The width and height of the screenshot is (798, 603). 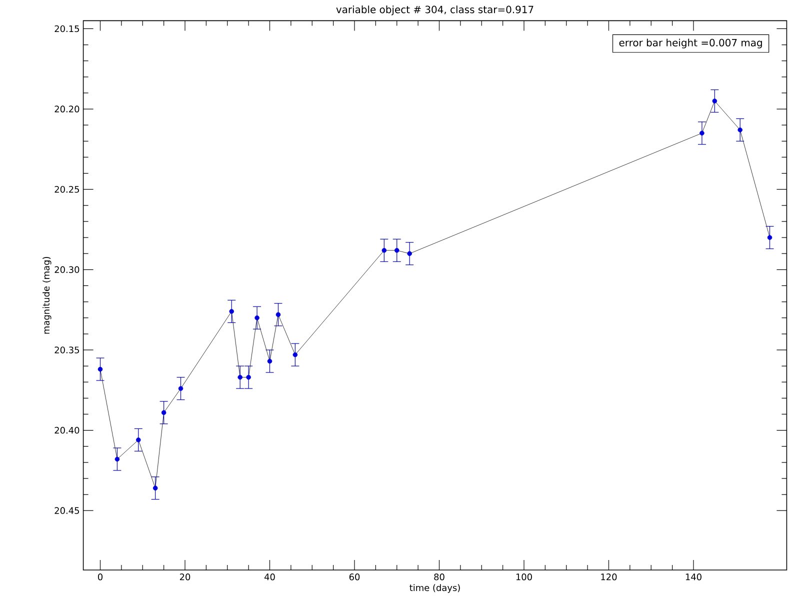 I want to click on y-tick-label: 20.45, so click(x=66, y=510).